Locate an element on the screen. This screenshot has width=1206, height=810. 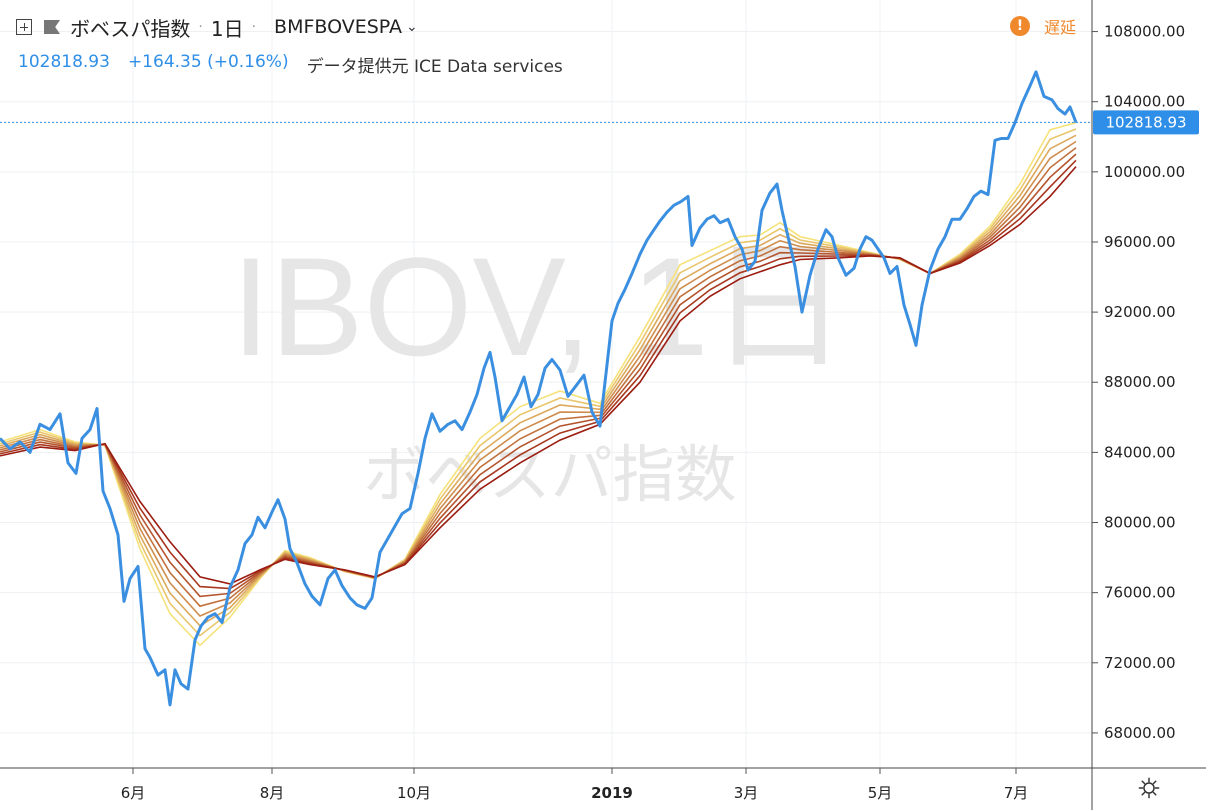
y-tick-label: 88000.00 is located at coordinates (1140, 382).